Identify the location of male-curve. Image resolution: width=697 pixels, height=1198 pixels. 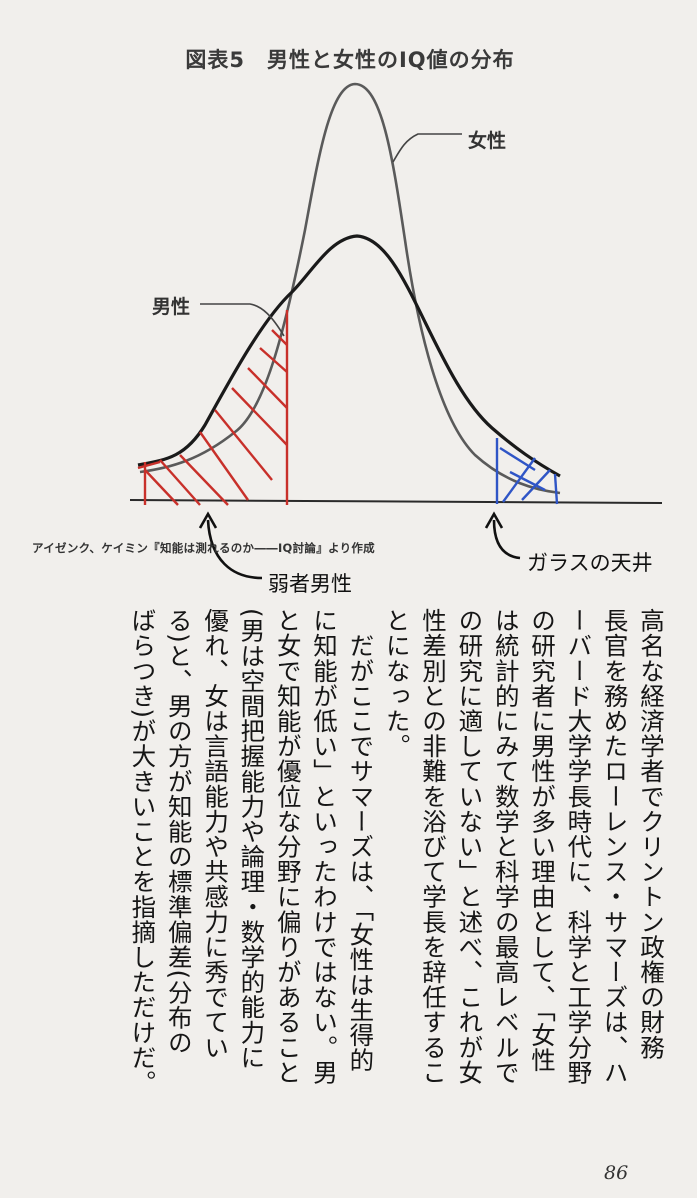
(349, 356).